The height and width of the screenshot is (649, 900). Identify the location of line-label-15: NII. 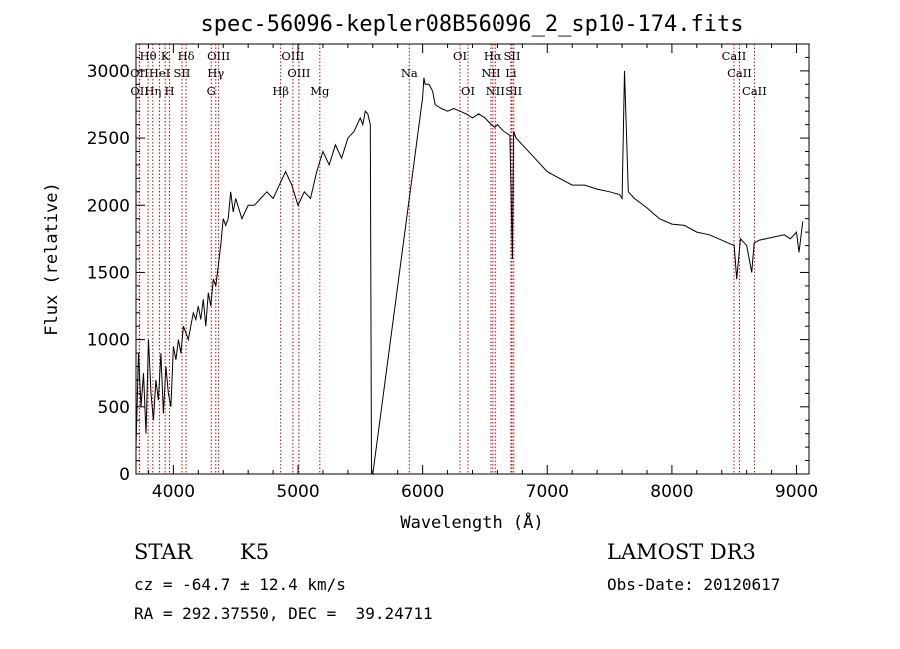
(490, 73).